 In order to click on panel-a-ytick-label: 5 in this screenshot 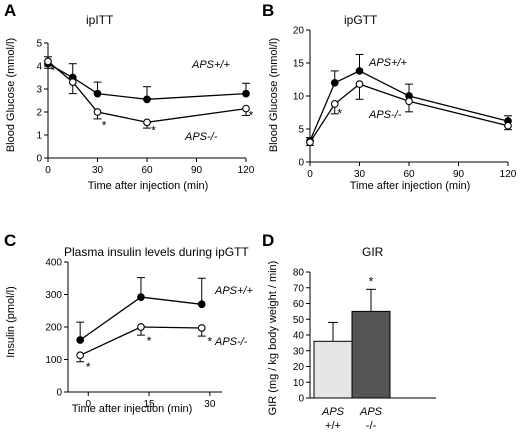, I will do `click(39, 44)`.